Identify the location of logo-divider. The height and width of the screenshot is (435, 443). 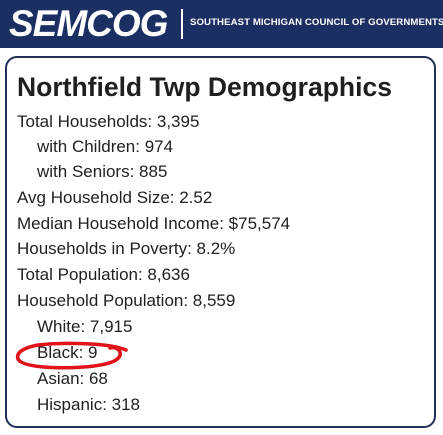
(182, 24).